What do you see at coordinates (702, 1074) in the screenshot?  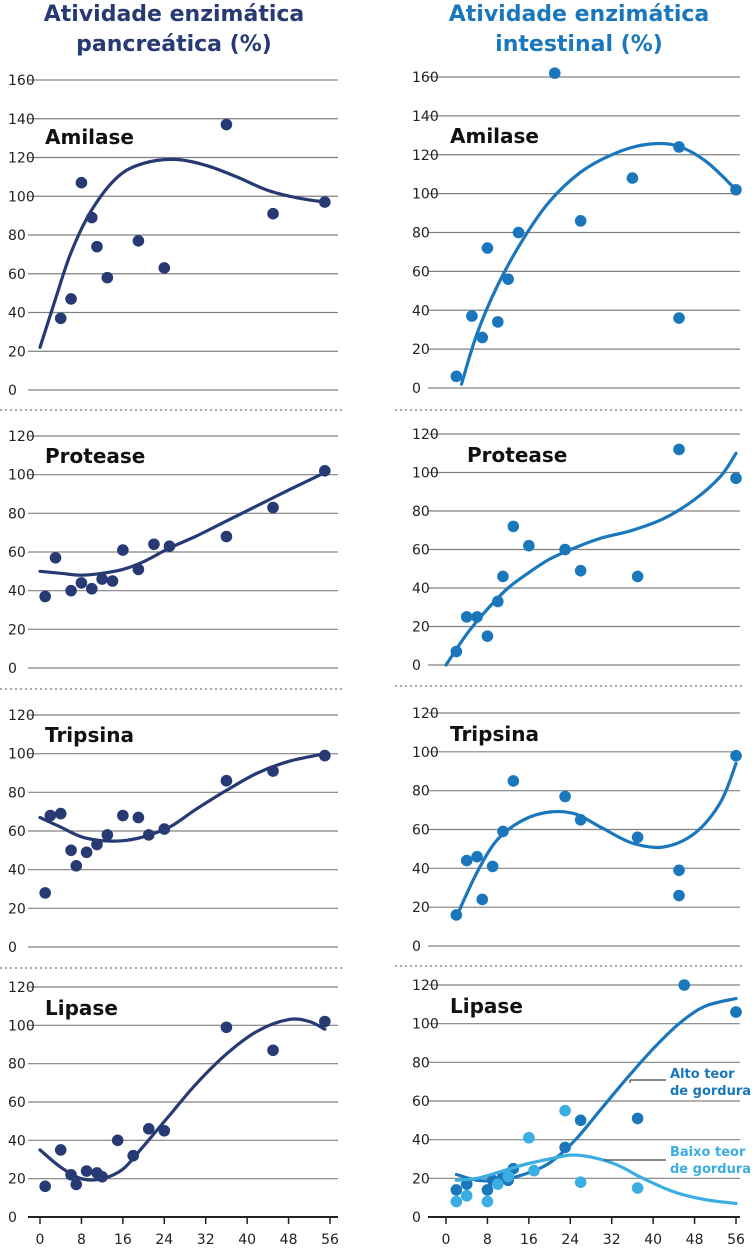 I see `annotation-high-fat-1: Alto teor` at bounding box center [702, 1074].